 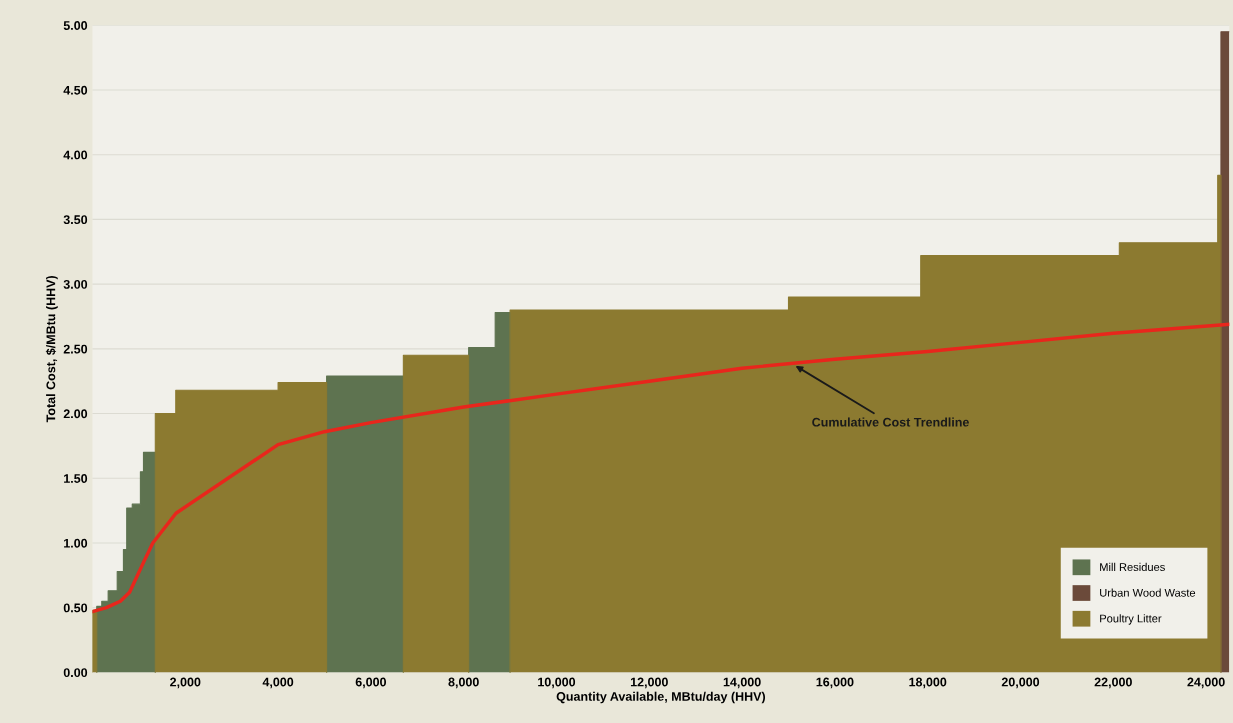 What do you see at coordinates (278, 683) in the screenshot?
I see `x-tick-label: 4,000` at bounding box center [278, 683].